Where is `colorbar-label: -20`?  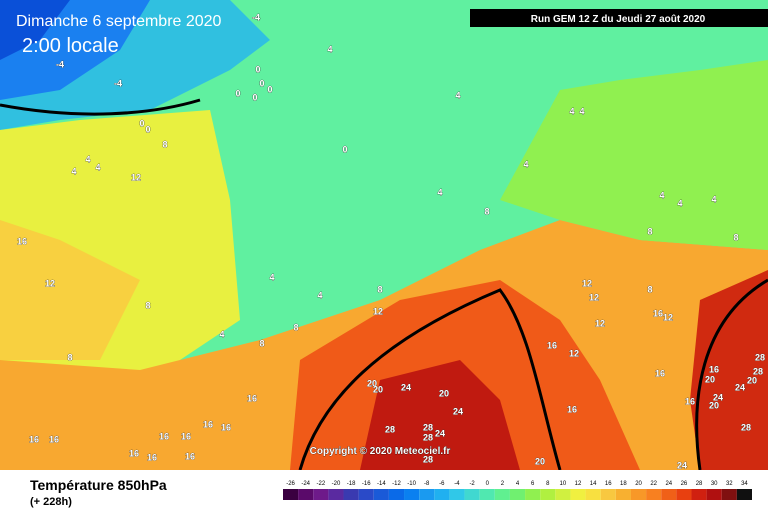
colorbar-label: -20 is located at coordinates (336, 484).